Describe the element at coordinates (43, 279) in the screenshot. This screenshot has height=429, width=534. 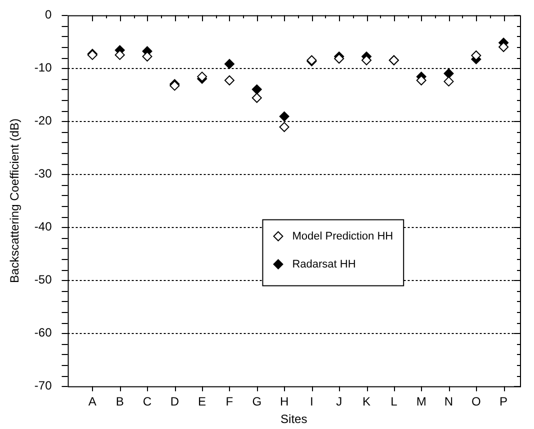
I see `y-tick-label: -50` at that location.